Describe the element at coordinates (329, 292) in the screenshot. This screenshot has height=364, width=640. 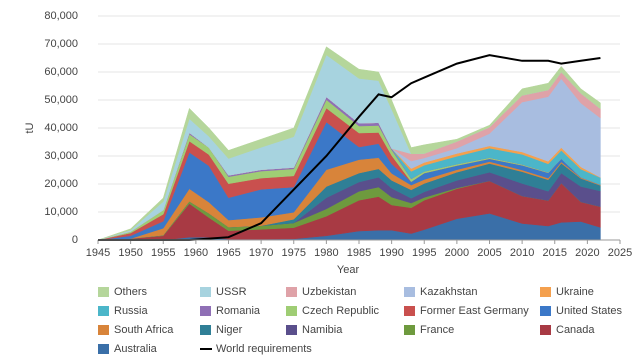
I see `legend-label: Uzbekistan` at that location.